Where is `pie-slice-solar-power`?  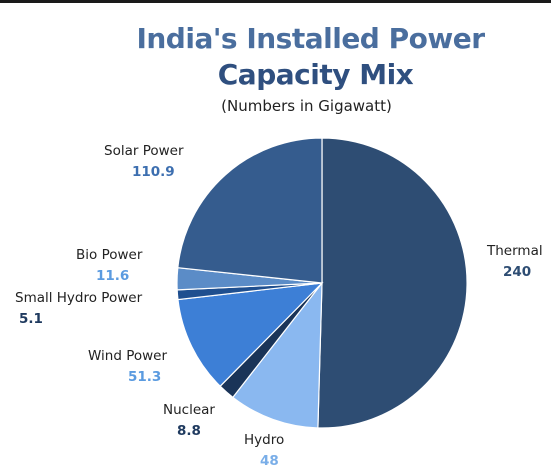
pie-slice-solar-power is located at coordinates (250, 210).